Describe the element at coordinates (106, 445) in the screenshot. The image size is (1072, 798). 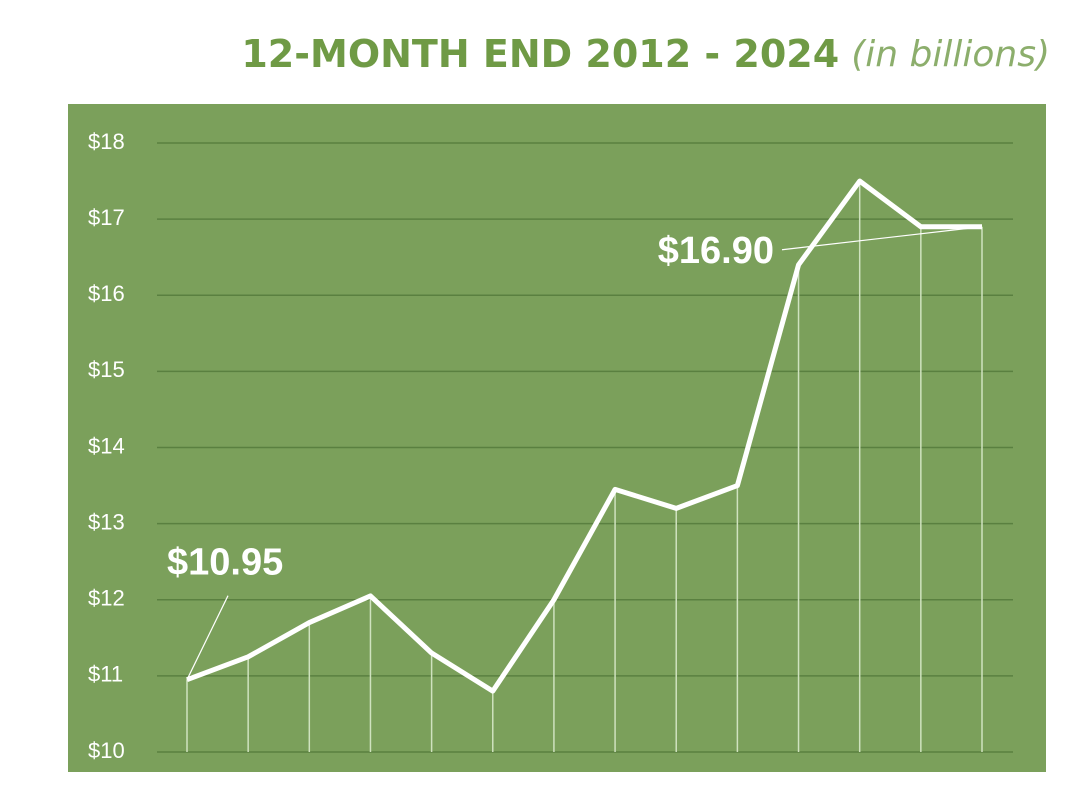
I see `y-tick-label: $14` at that location.